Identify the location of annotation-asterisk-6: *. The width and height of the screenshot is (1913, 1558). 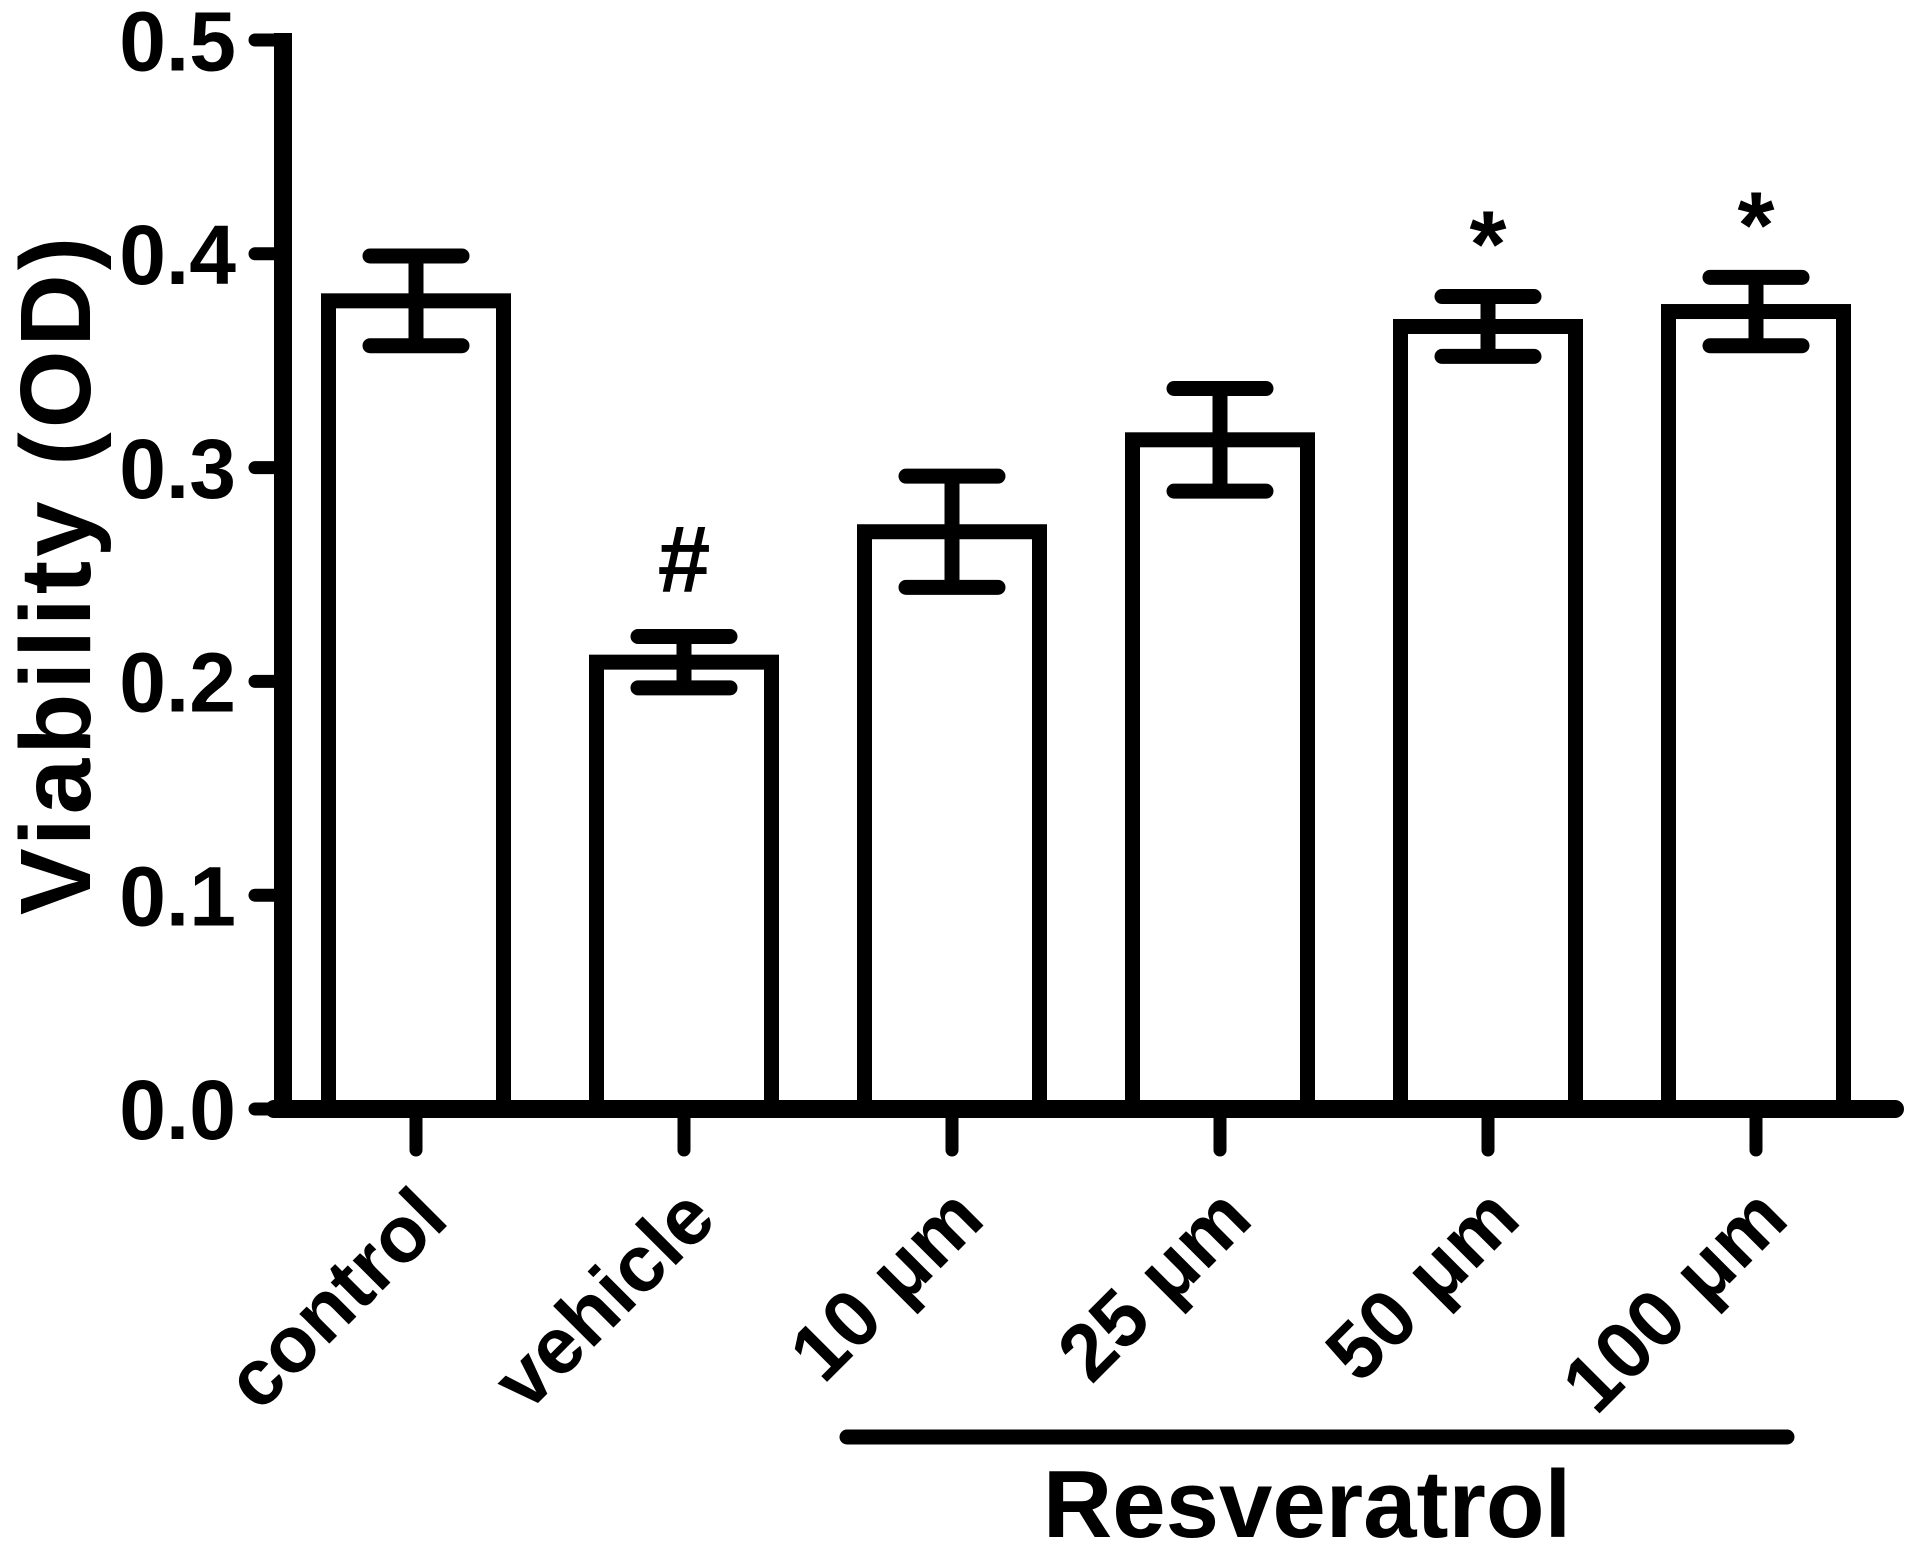
(1756, 225).